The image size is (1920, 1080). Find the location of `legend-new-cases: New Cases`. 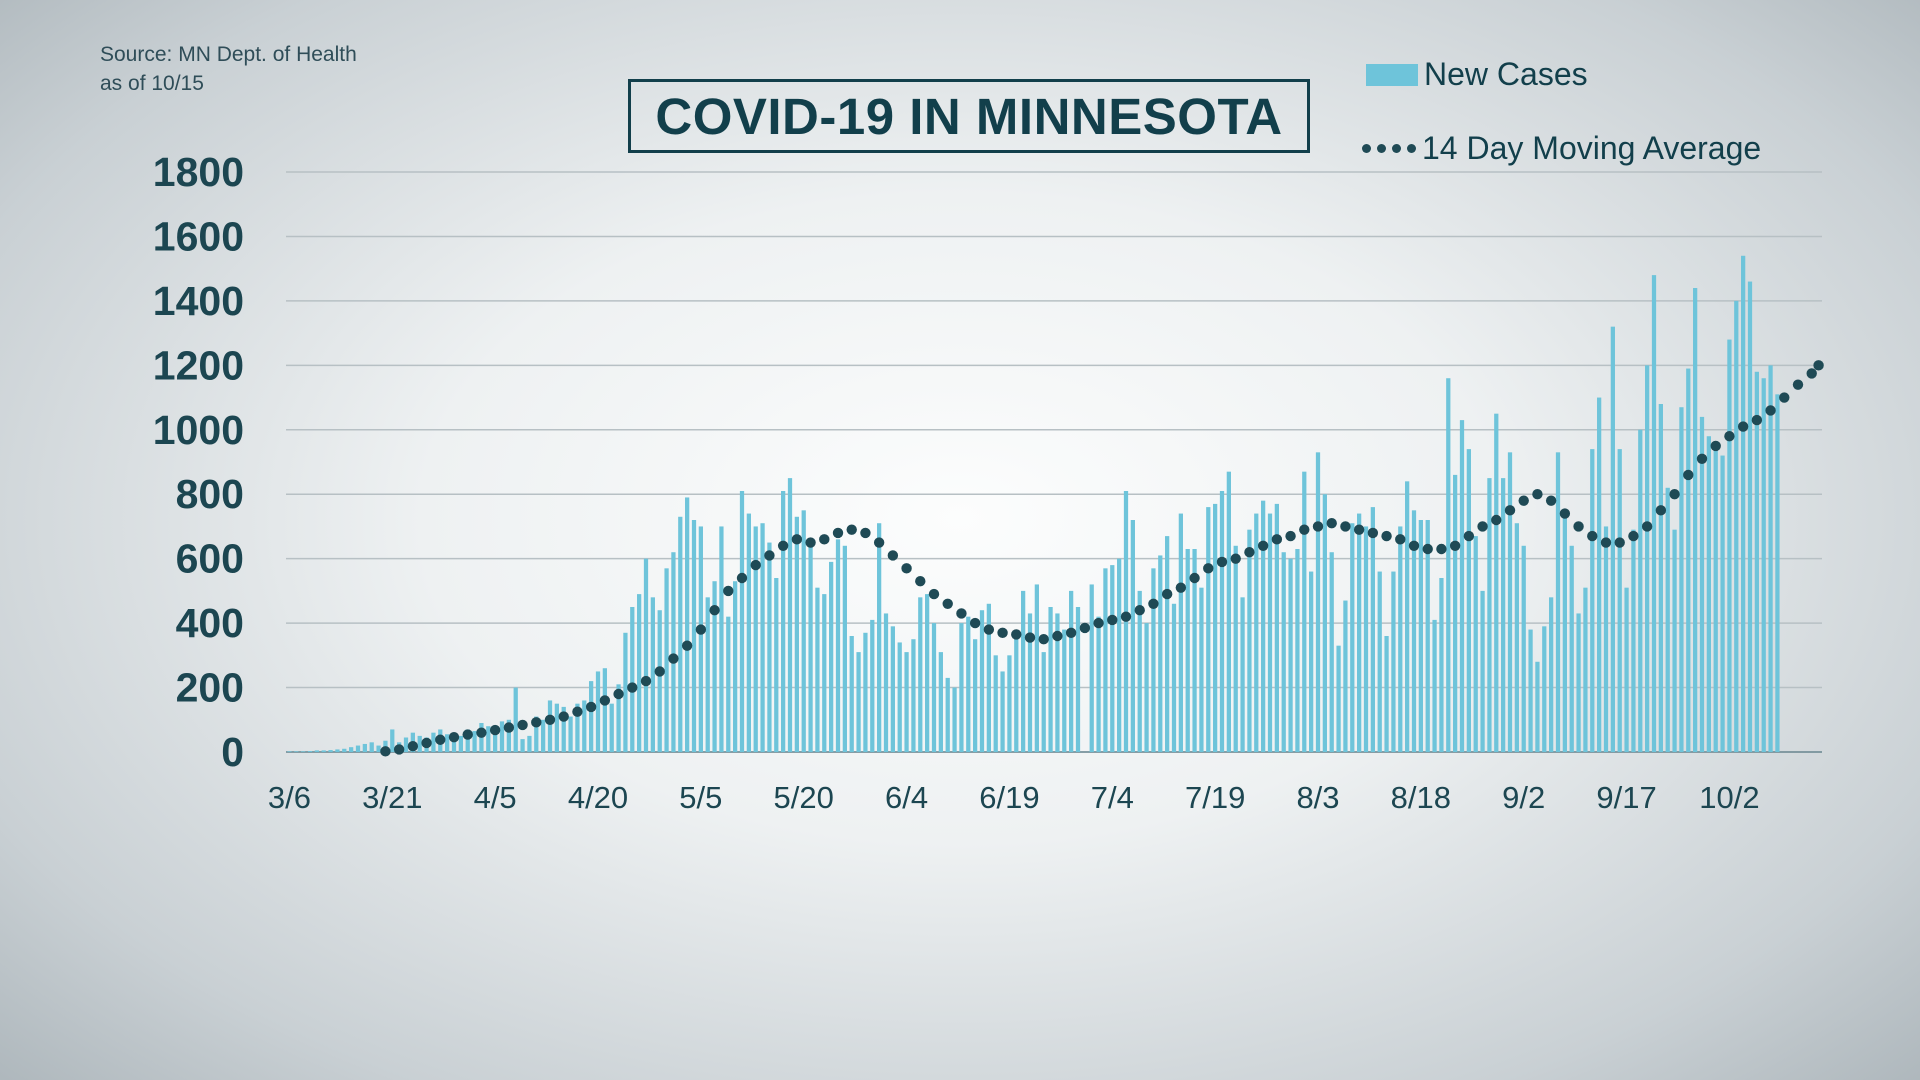

legend-new-cases: New Cases is located at coordinates (1477, 74).